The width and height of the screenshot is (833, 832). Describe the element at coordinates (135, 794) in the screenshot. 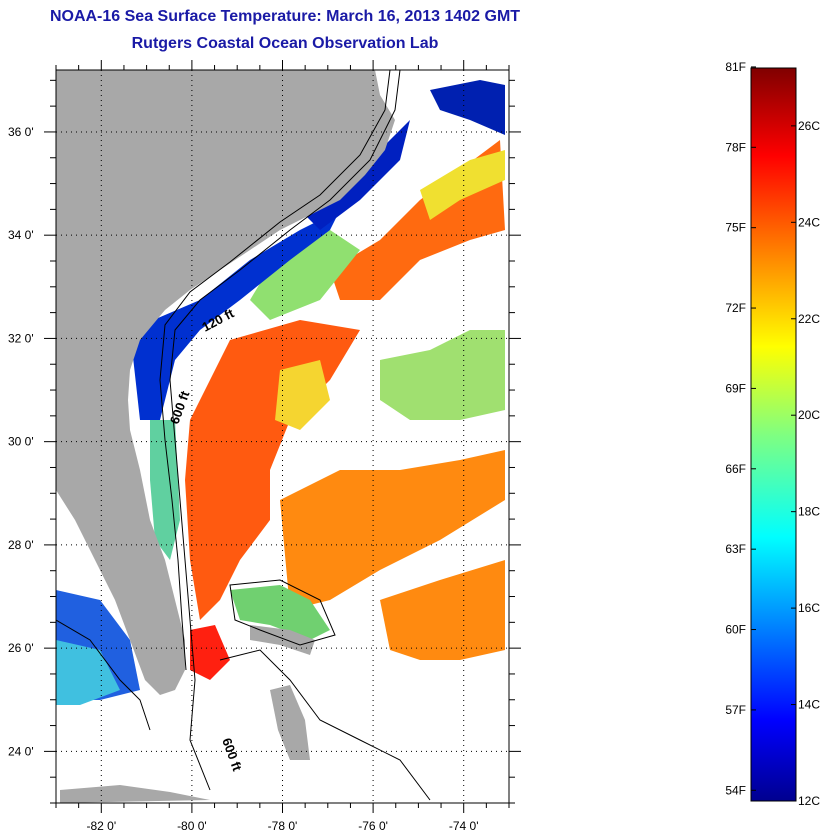

I see `land-cuba` at that location.